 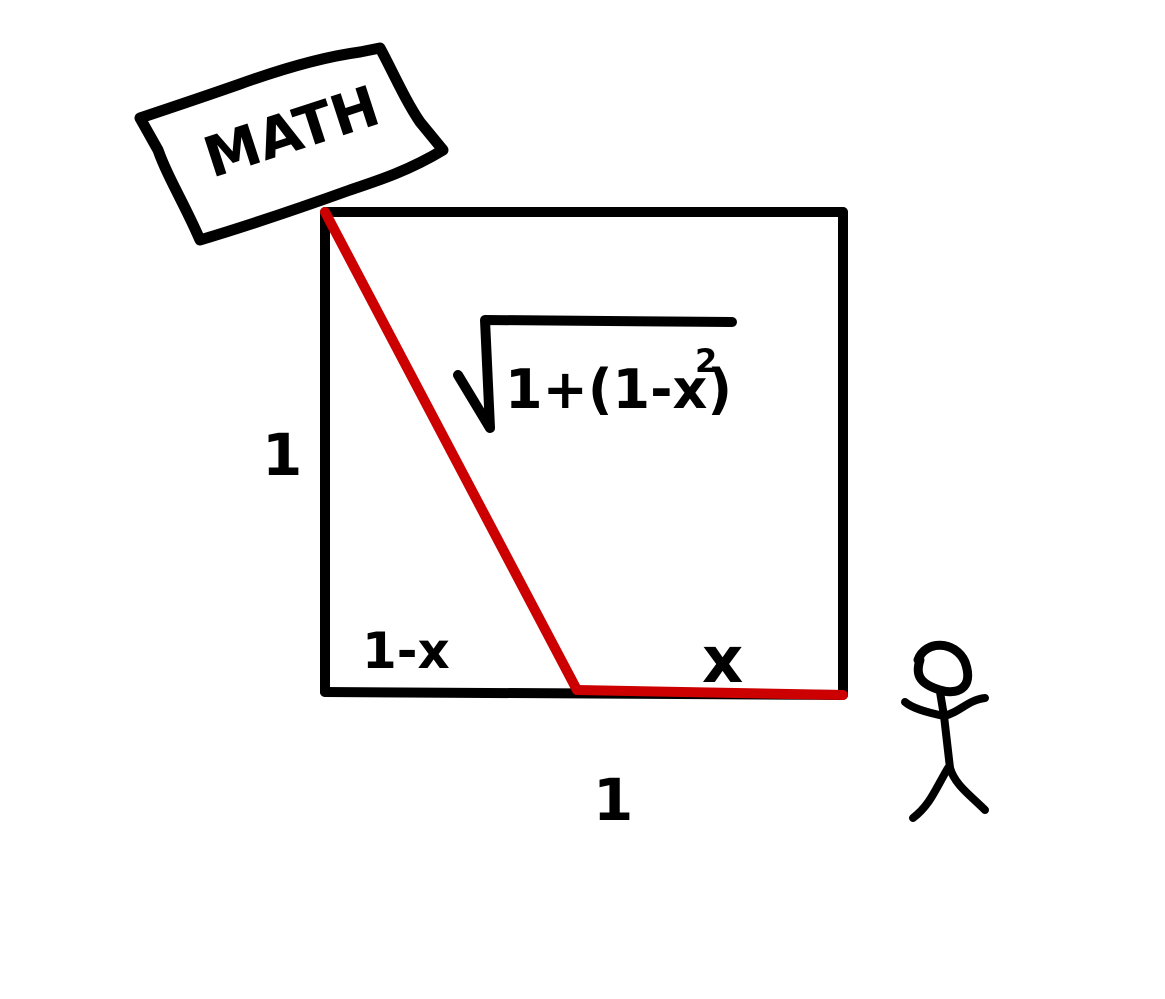 I want to click on stick-figure-left-leg, so click(x=930, y=793).